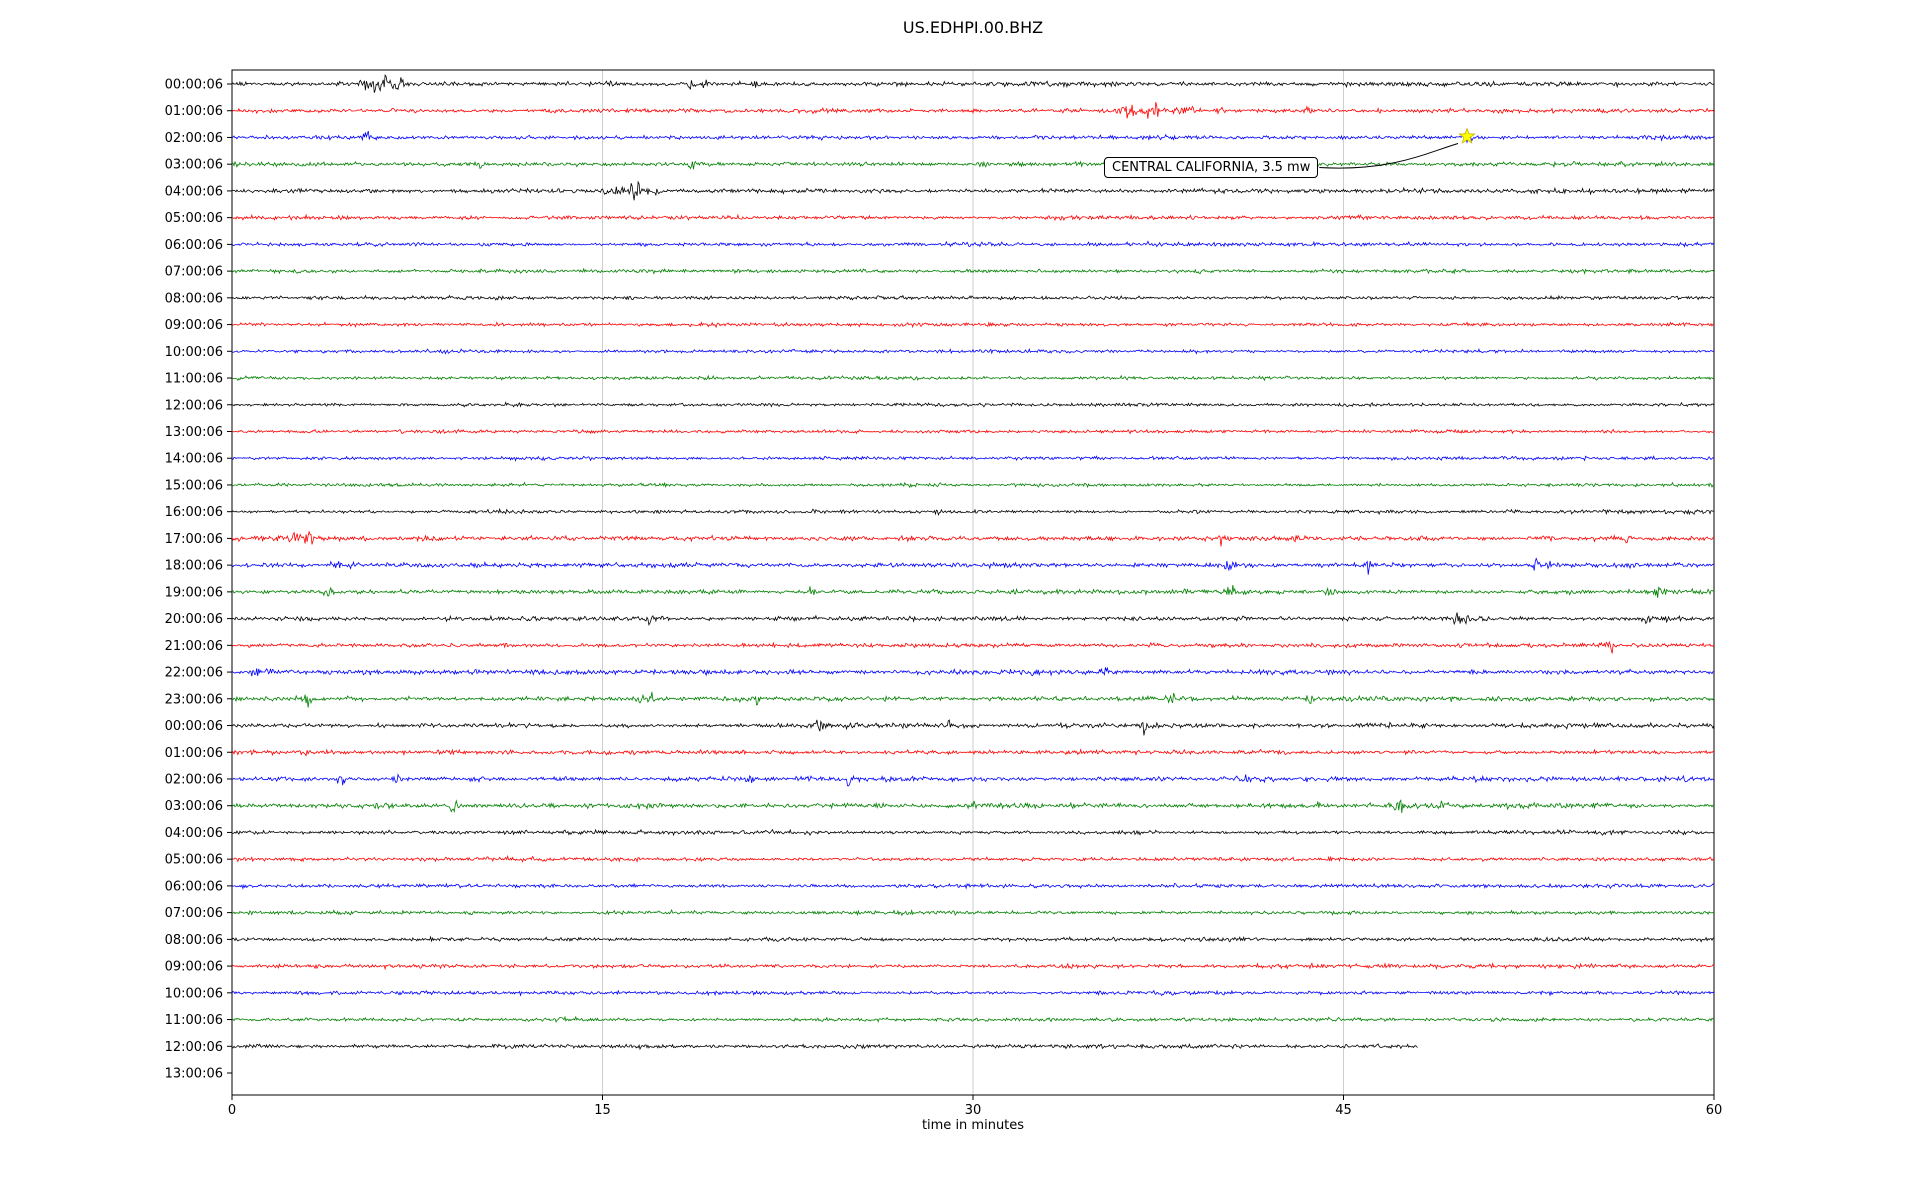 The image size is (1920, 1200). I want to click on event-star-icon, so click(1467, 135).